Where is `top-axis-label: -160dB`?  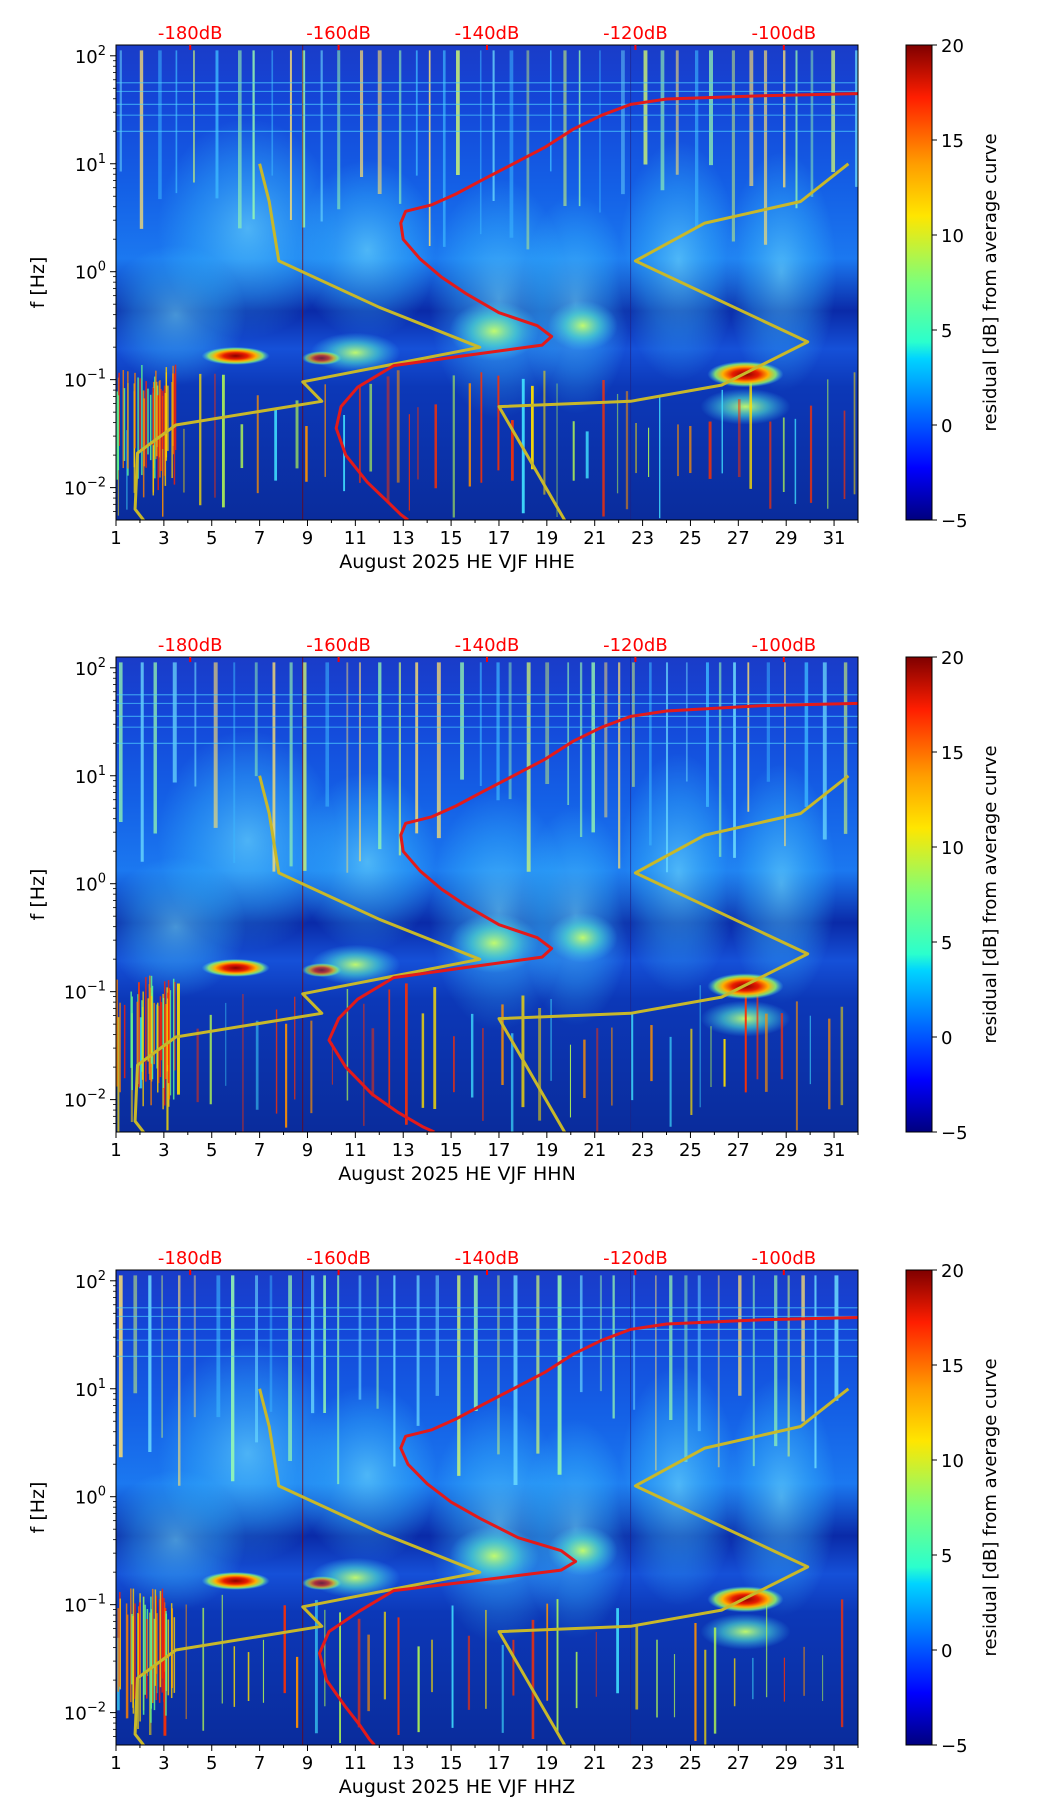 top-axis-label: -160dB is located at coordinates (338, 645).